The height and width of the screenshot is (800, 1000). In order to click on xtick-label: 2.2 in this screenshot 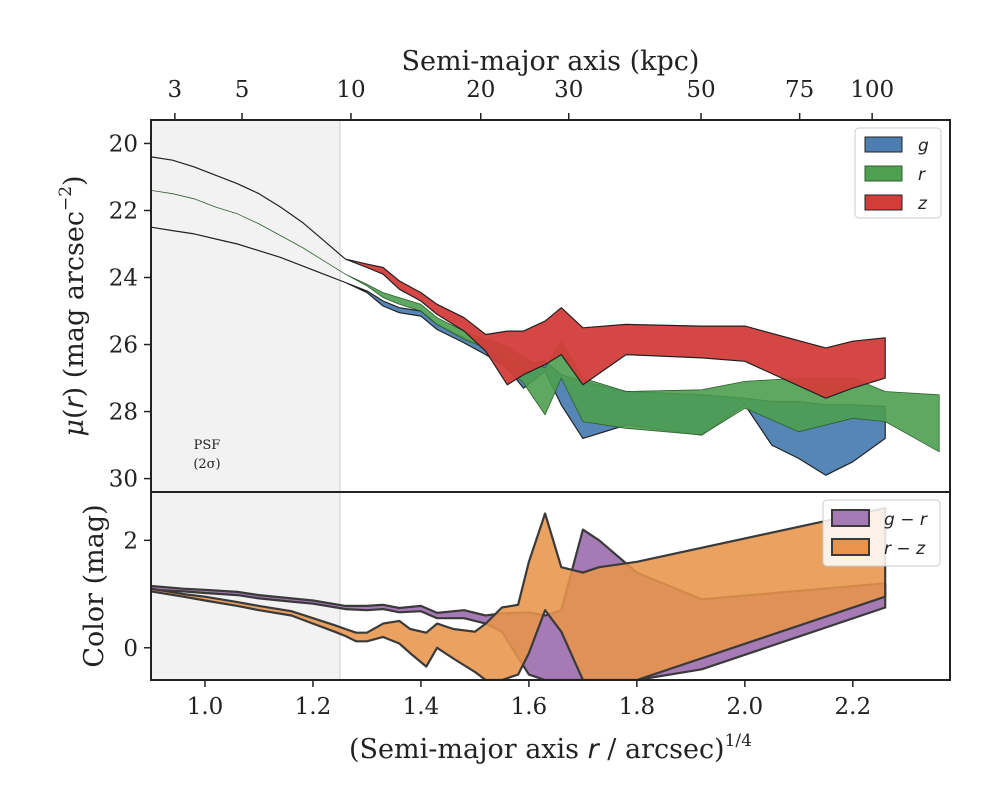, I will do `click(853, 707)`.